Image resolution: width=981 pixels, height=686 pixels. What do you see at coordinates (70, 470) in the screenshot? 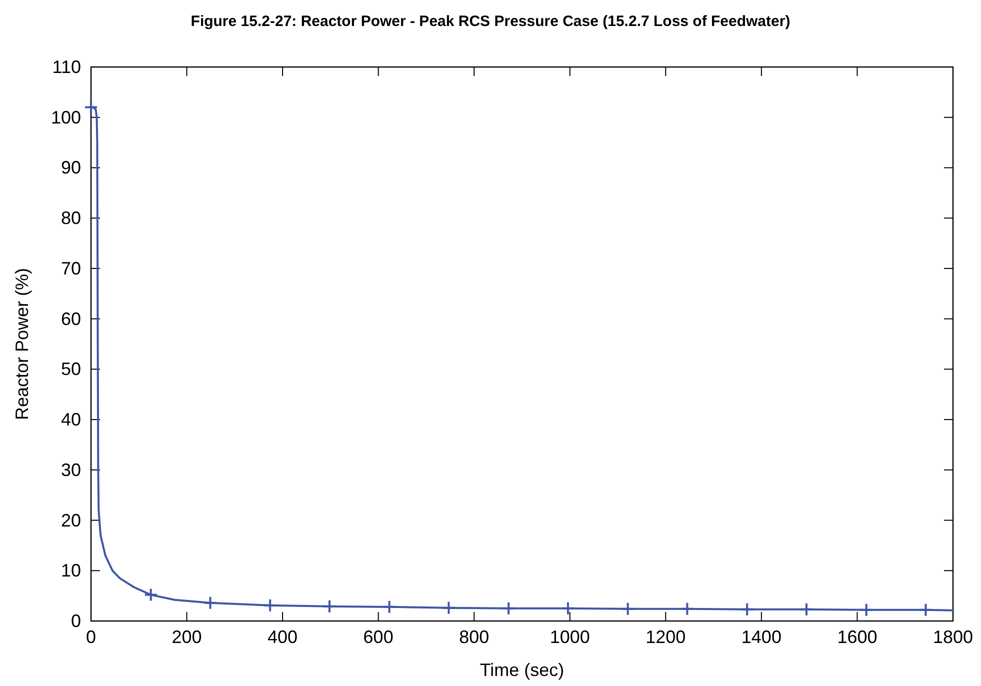
I see `y-tick-label: 30` at bounding box center [70, 470].